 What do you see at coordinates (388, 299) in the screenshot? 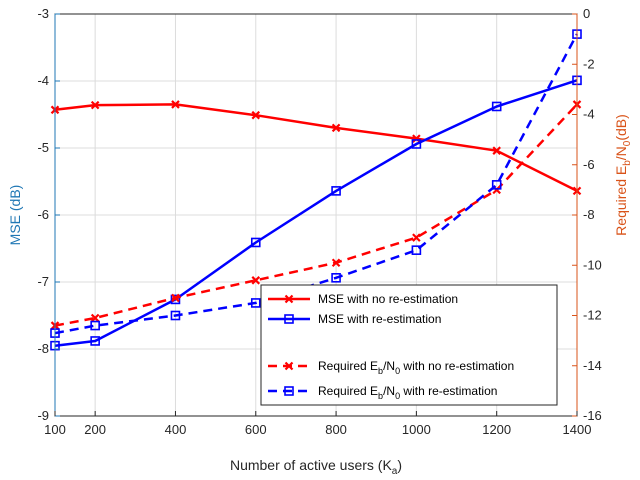
I see `legend-entry-mse-no-reestimation: MSE with no re-estimation` at bounding box center [388, 299].